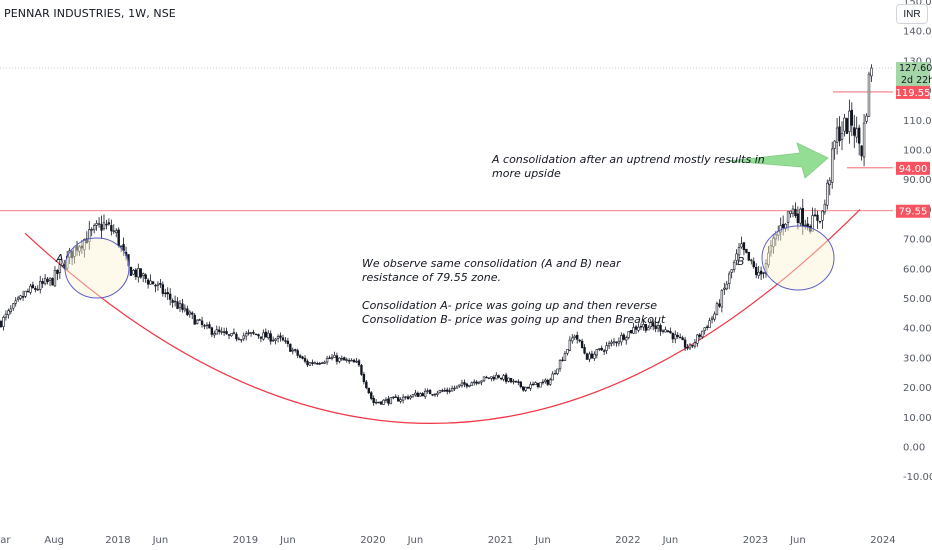  What do you see at coordinates (917, 180) in the screenshot?
I see `y-tick-label: 90.00` at bounding box center [917, 180].